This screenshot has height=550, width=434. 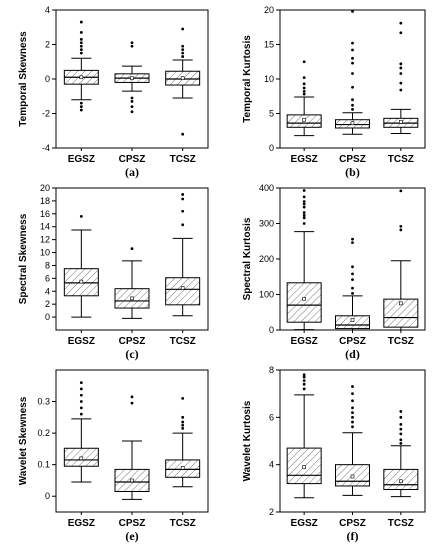 I want to click on y-tick-label: 400, so click(x=266, y=188).